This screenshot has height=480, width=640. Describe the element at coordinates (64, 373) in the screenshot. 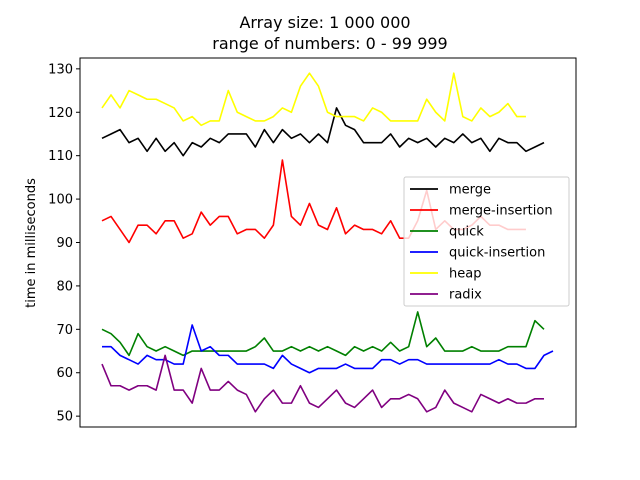

I see `y-tick-label: 60` at that location.